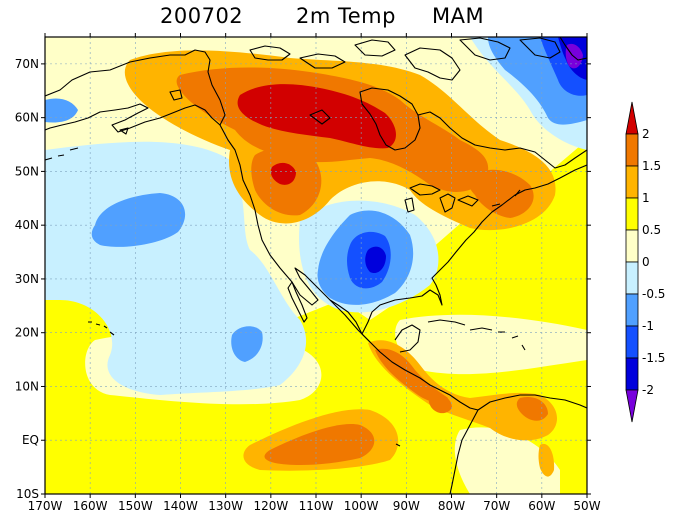  Describe the element at coordinates (319, 445) in the screenshot. I see `field-darkorange-eqpac` at that location.